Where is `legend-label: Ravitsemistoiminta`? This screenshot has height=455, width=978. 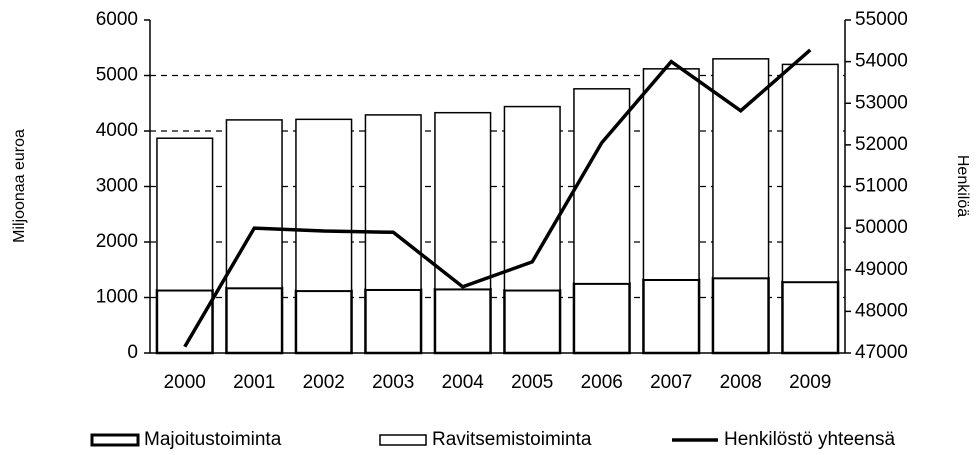 legend-label: Ravitsemistoiminta is located at coordinates (512, 439).